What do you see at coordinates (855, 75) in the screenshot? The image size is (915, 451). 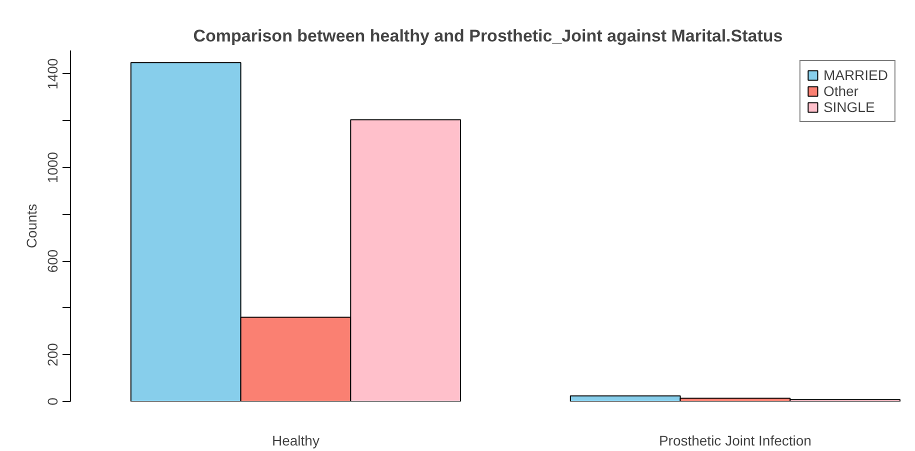 I see `legend-label: MARRIED` at bounding box center [855, 75].